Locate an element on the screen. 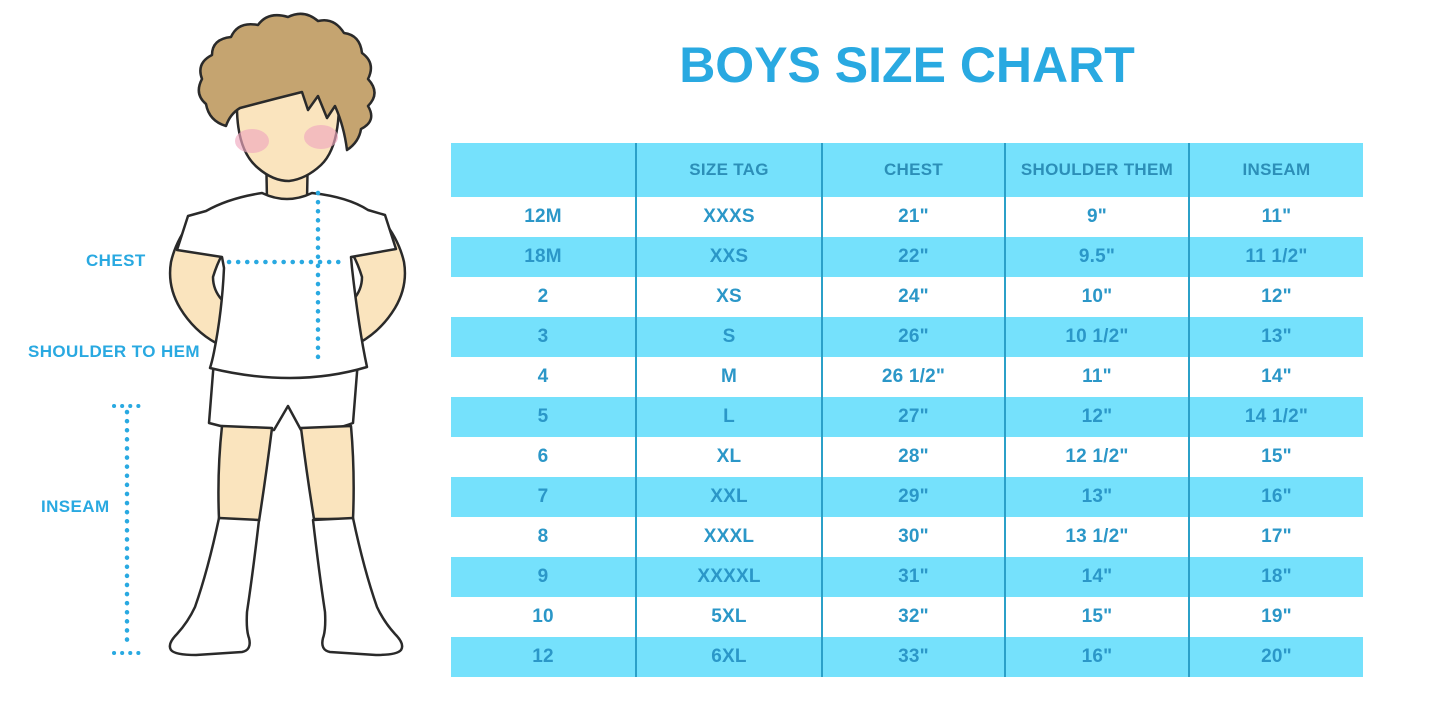  table-cell: 27" is located at coordinates (913, 417).